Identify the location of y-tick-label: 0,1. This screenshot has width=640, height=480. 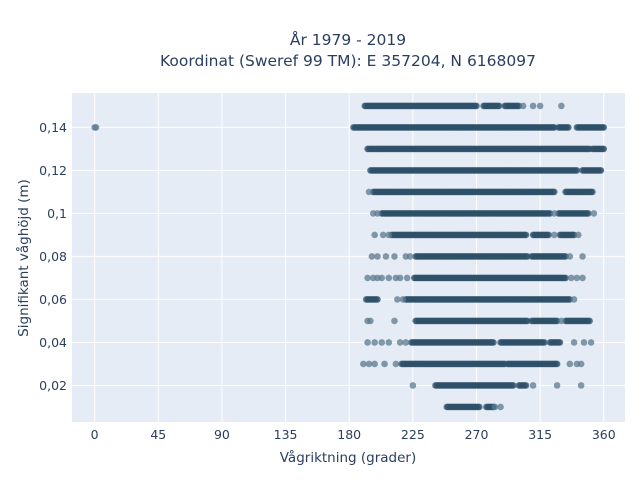
(57, 213).